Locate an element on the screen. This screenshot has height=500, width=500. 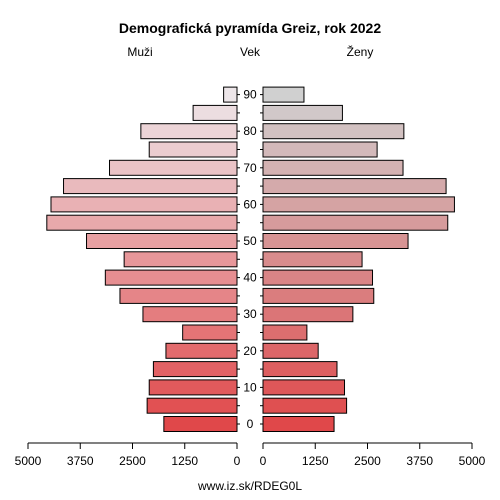
chart-title: Demografická pyramída Greiz, rok 2022 is located at coordinates (250, 28).